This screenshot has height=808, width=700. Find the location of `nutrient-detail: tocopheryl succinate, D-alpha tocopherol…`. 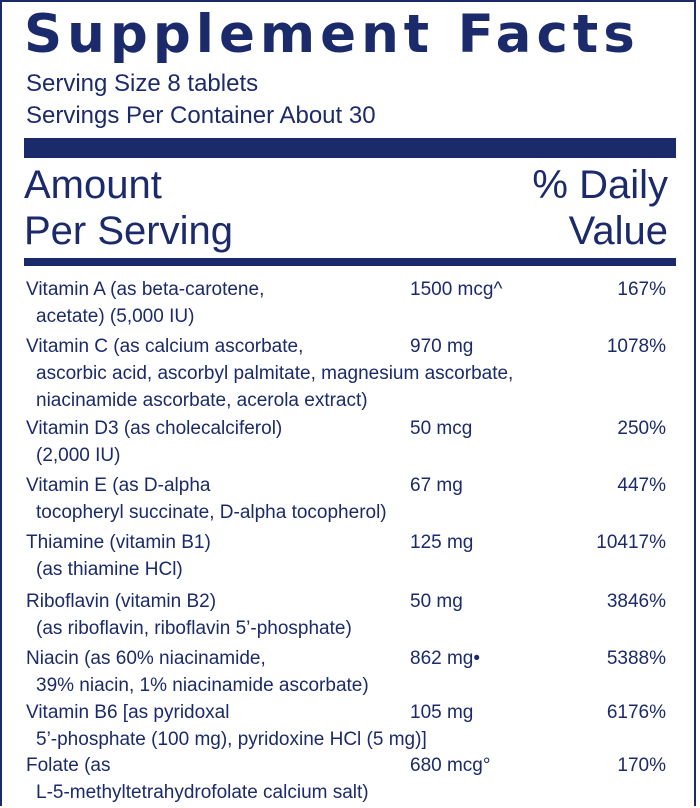

nutrient-detail: tocopheryl succinate, D-alpha tocopherol… is located at coordinates (211, 512).